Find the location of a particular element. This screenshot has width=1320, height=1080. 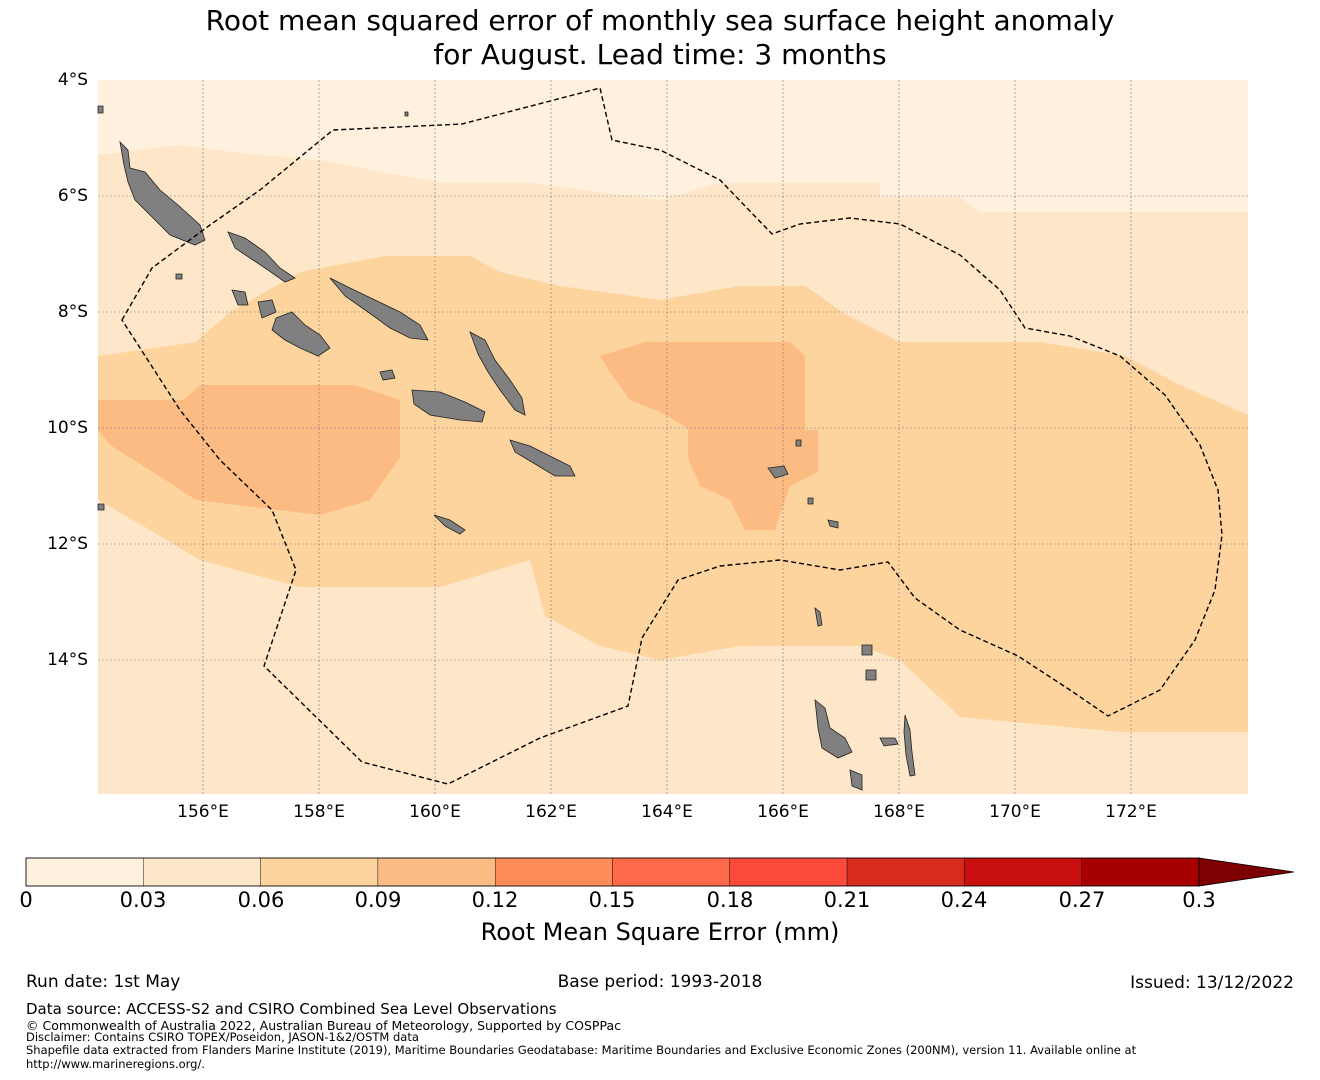

vanua-lava-island is located at coordinates (867, 650).